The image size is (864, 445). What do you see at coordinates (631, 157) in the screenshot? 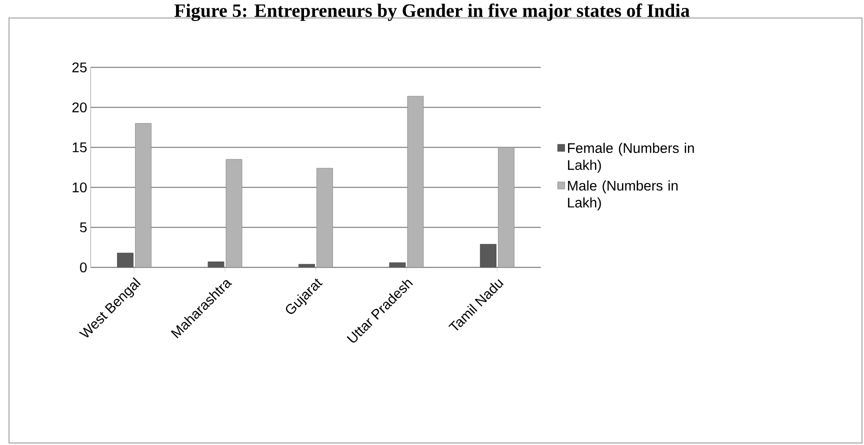
I see `legend-label: Female (Numbers in Lakh)` at bounding box center [631, 157].